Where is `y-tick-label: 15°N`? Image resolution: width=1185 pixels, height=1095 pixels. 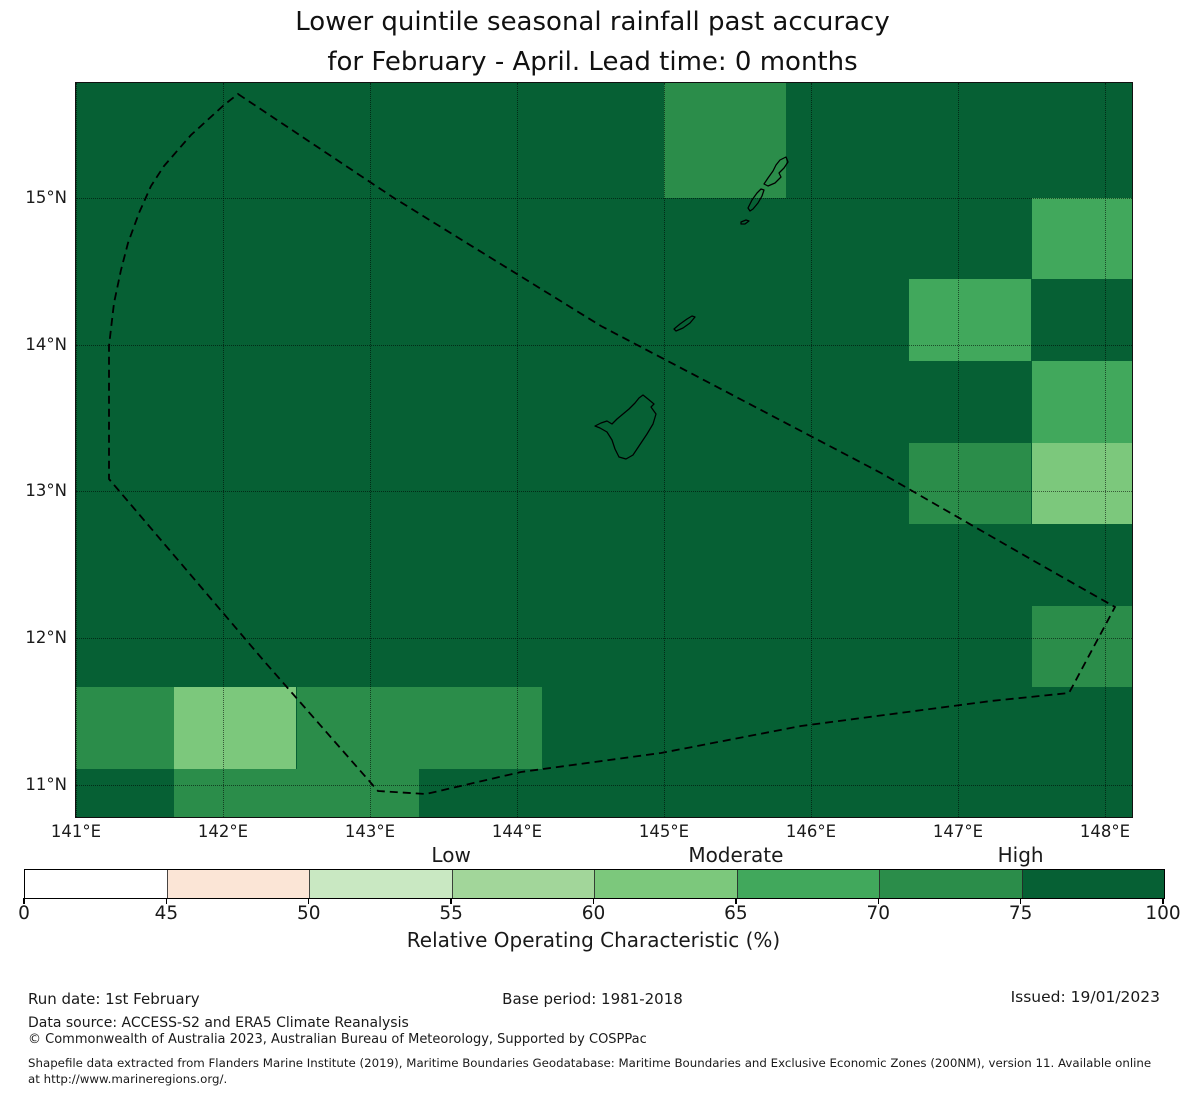
y-tick-label: 15°N is located at coordinates (46, 197).